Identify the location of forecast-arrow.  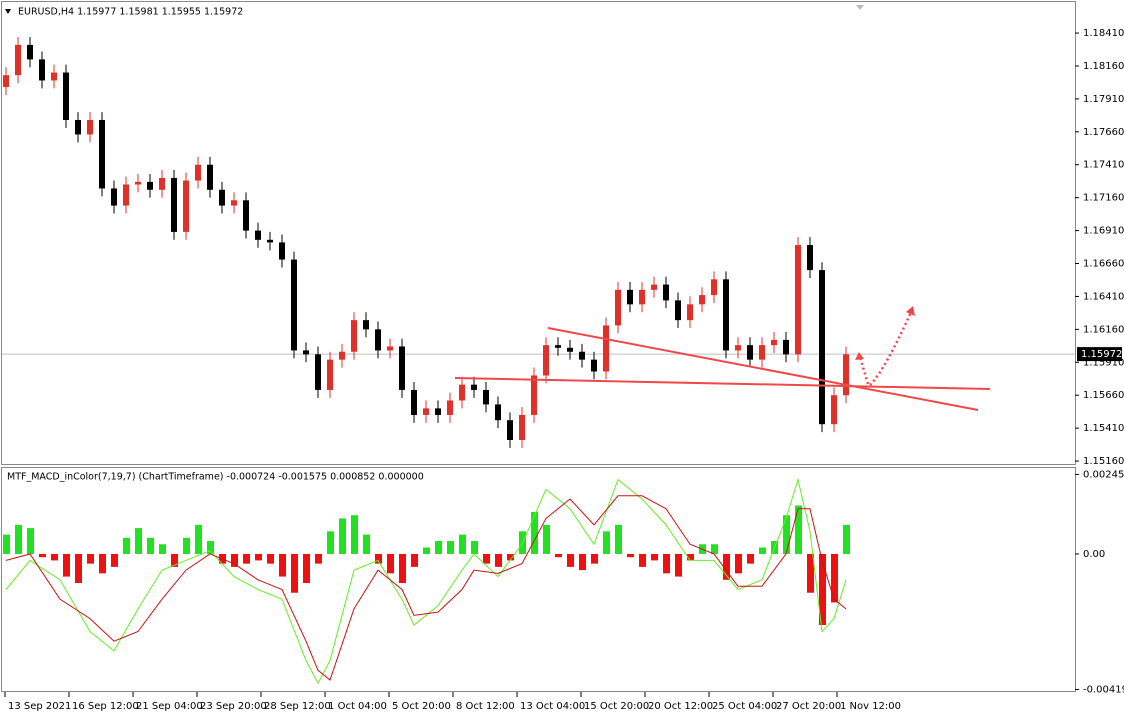
(891, 347).